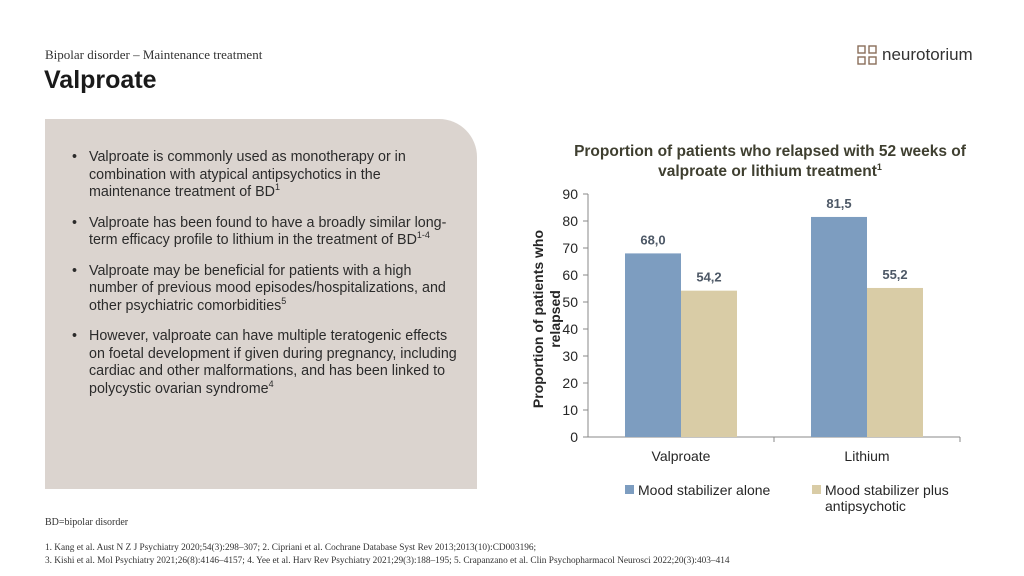  I want to click on logo-text: neurotorium, so click(927, 54).